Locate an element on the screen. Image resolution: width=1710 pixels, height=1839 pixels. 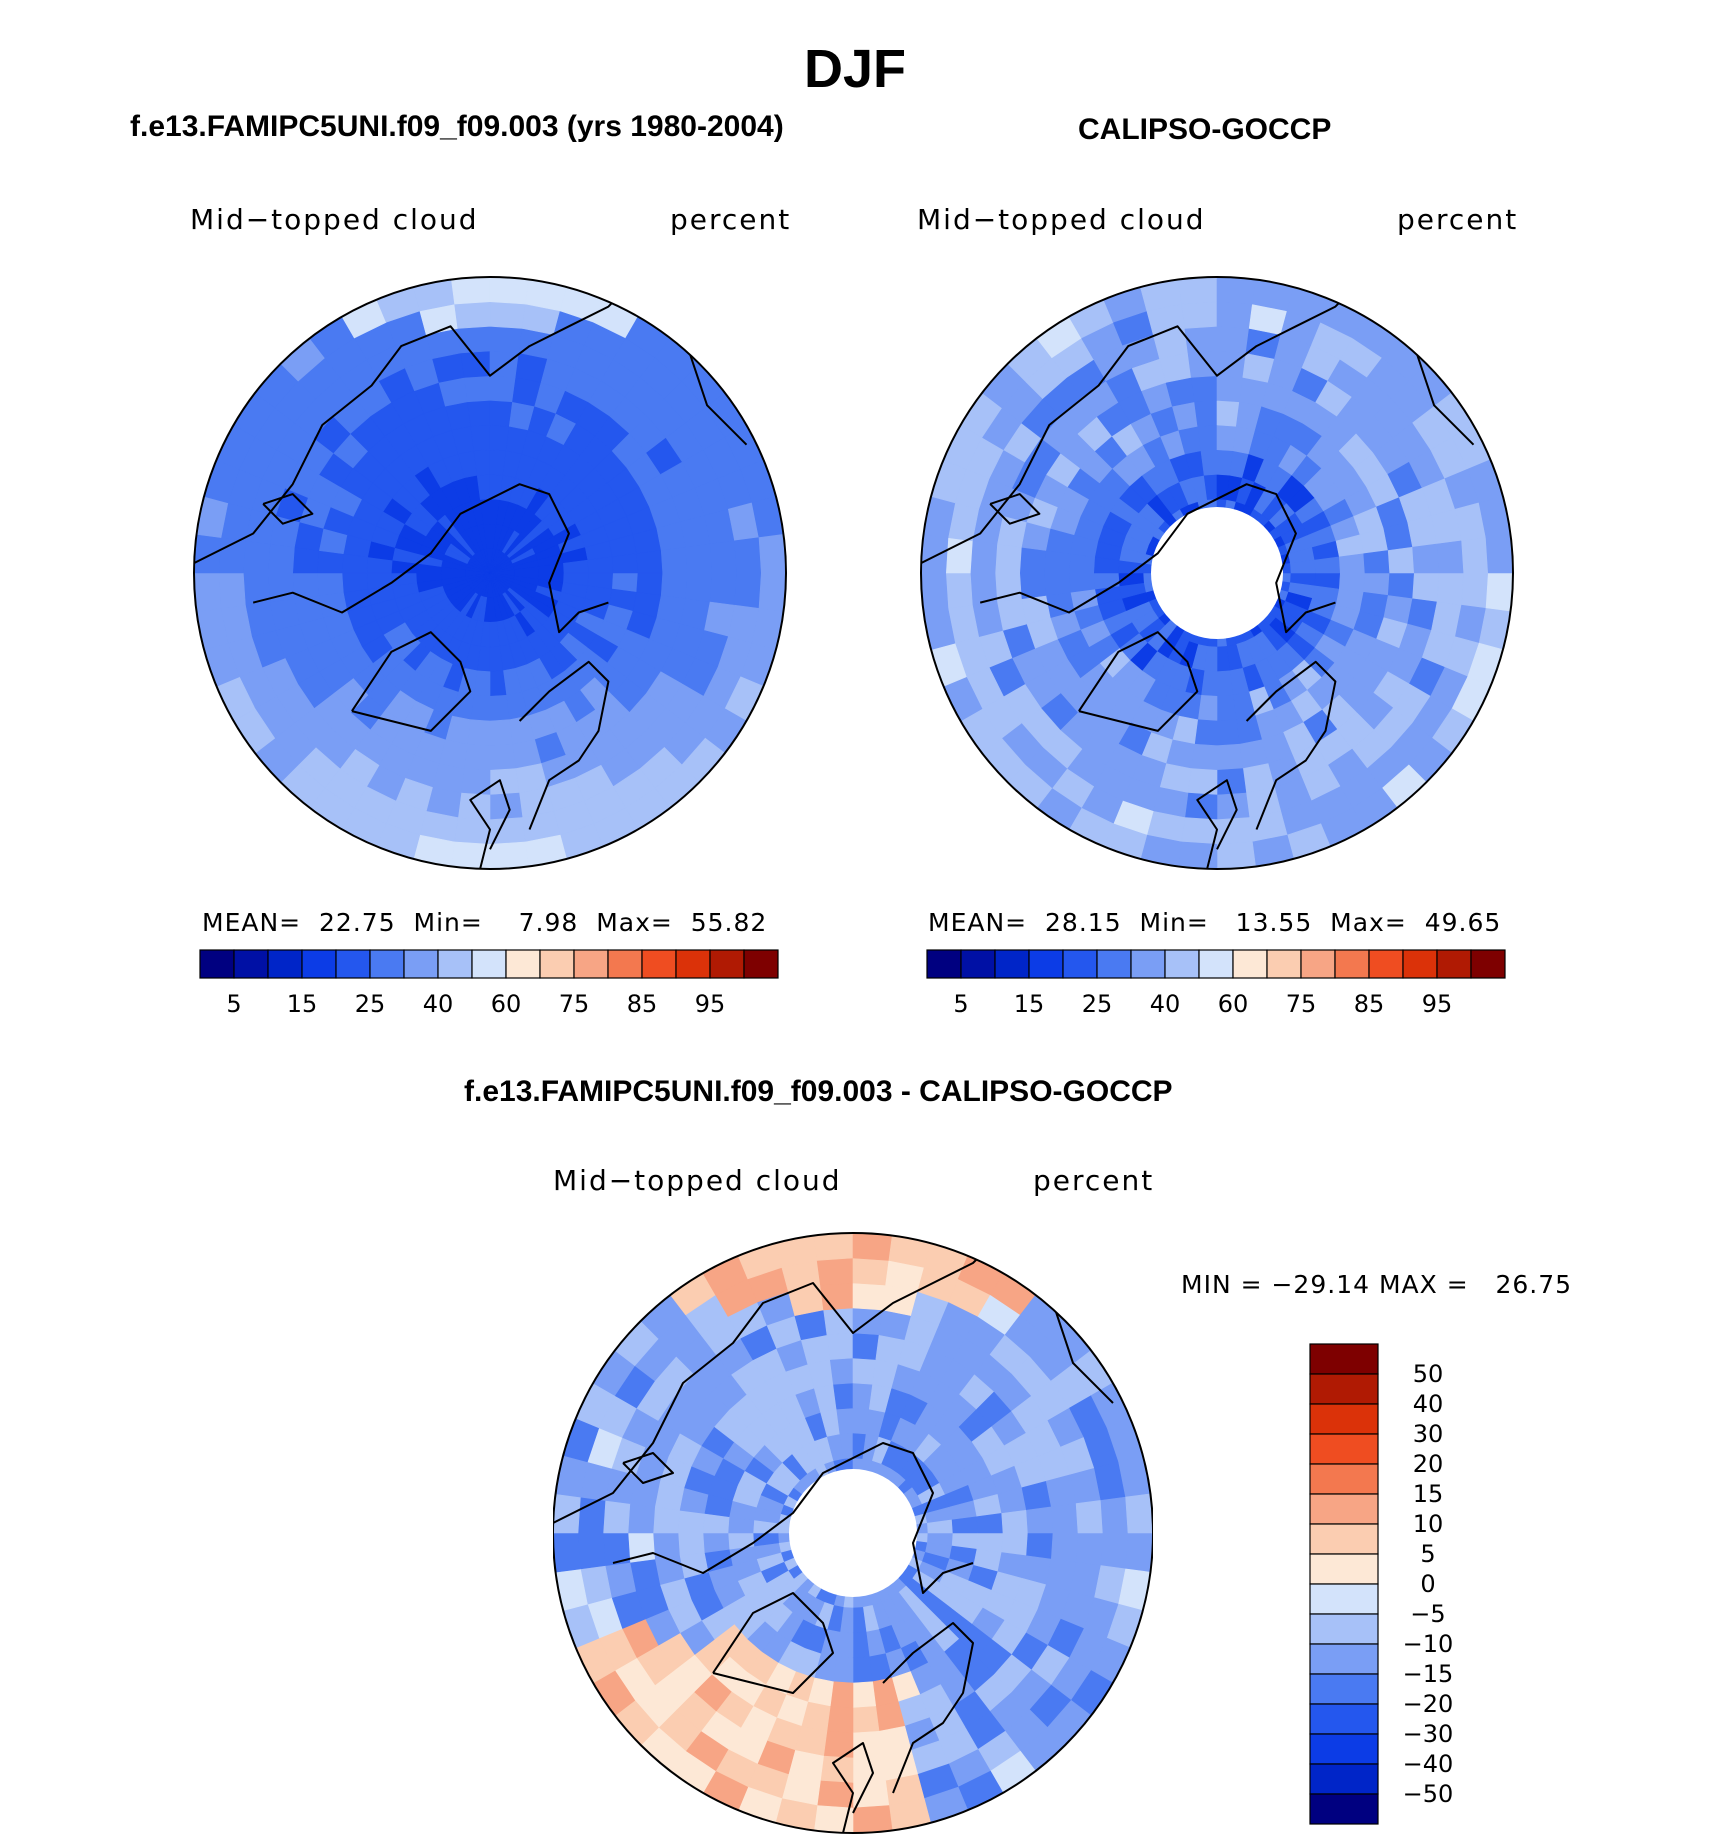
panel3-colorbar-tick-label: −5 is located at coordinates (1427, 1614).